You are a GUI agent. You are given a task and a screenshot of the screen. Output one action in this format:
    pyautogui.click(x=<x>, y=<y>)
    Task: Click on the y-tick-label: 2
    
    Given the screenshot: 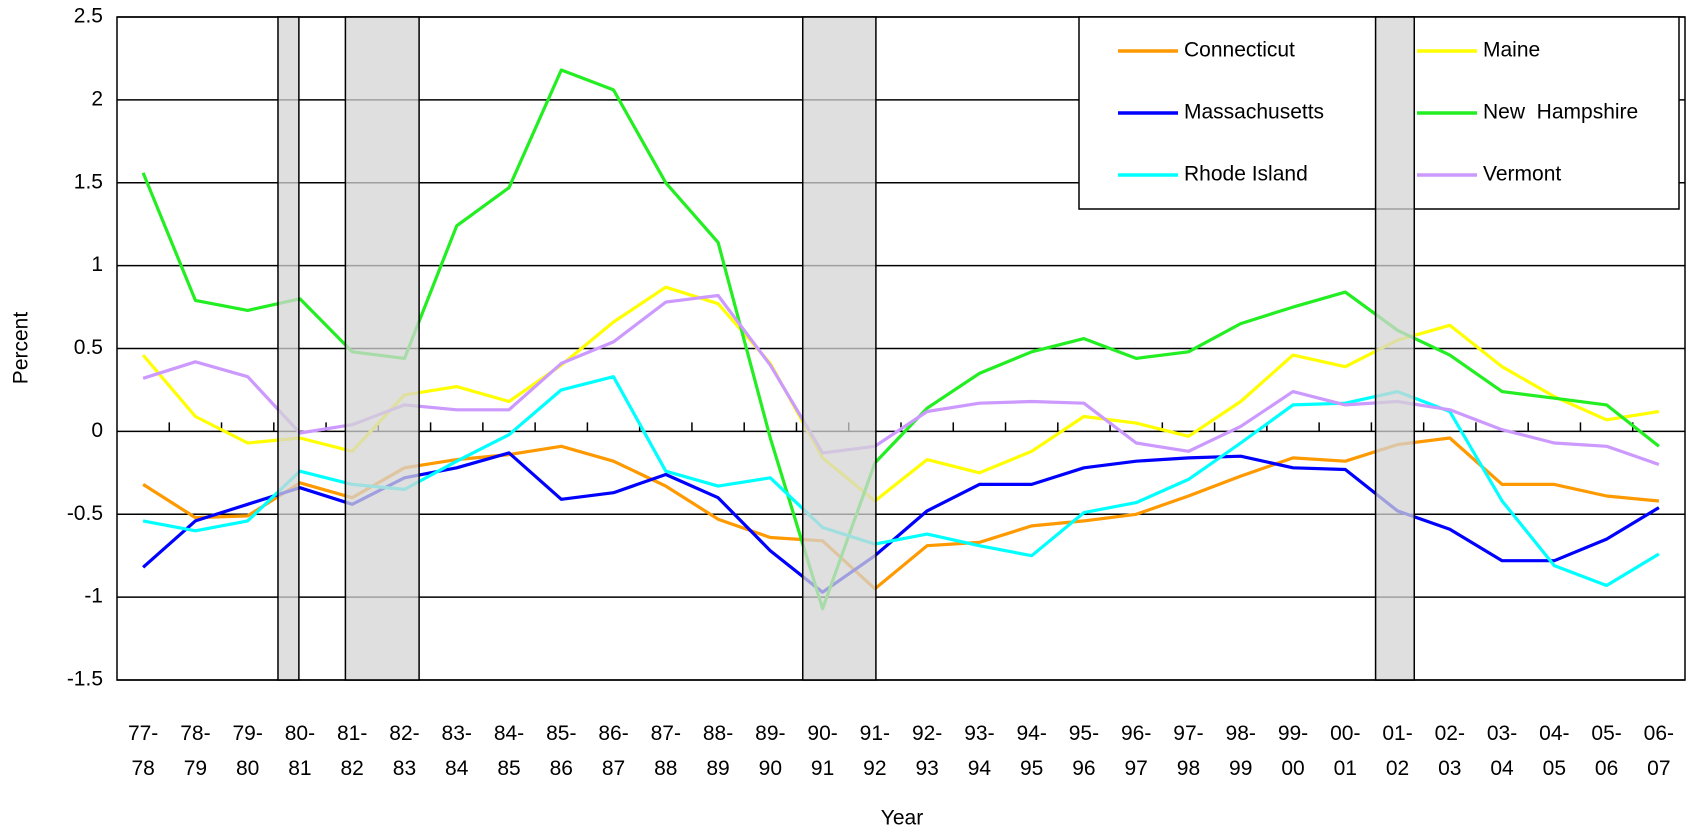 What is the action you would take?
    pyautogui.click(x=97, y=98)
    